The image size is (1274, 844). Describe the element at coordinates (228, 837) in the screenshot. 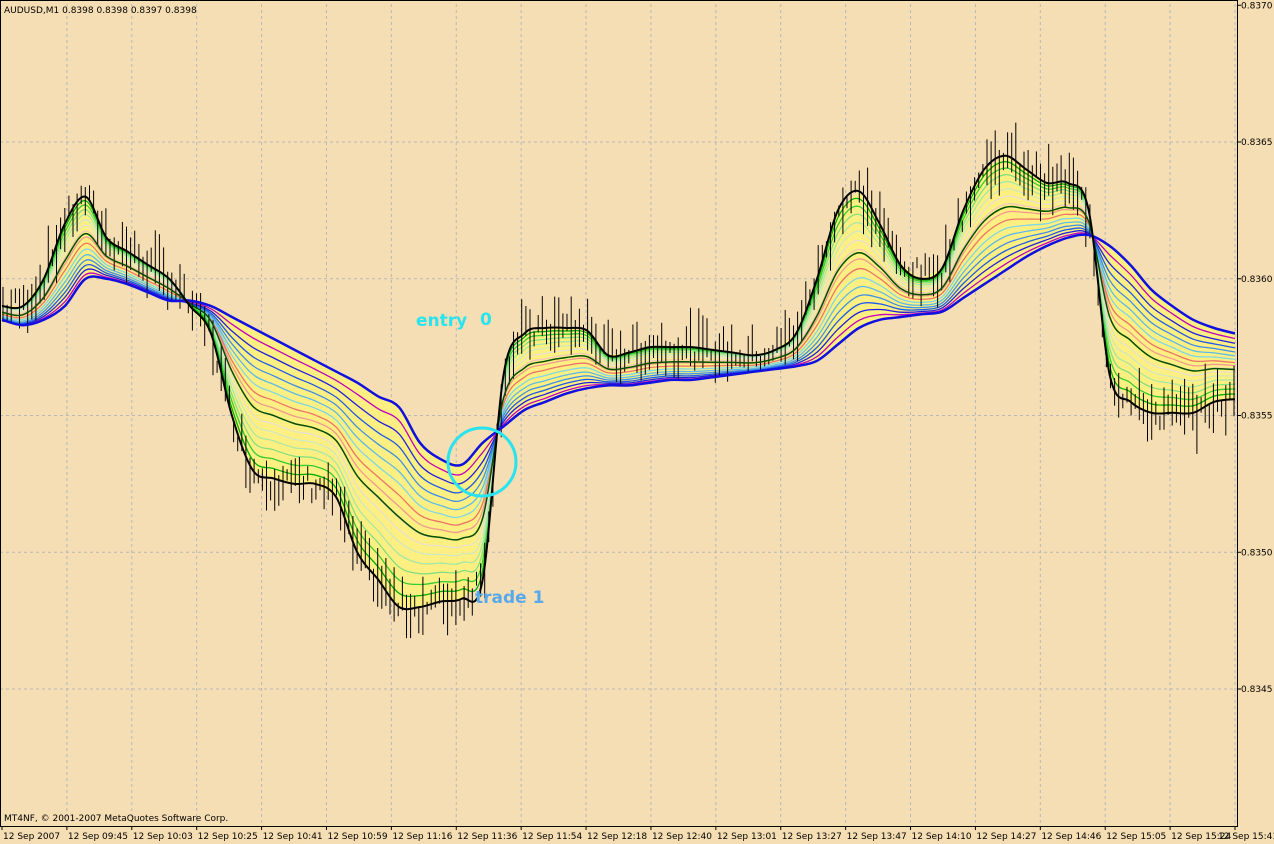

I see `x-tick-label: 12 Sep 10:25` at that location.